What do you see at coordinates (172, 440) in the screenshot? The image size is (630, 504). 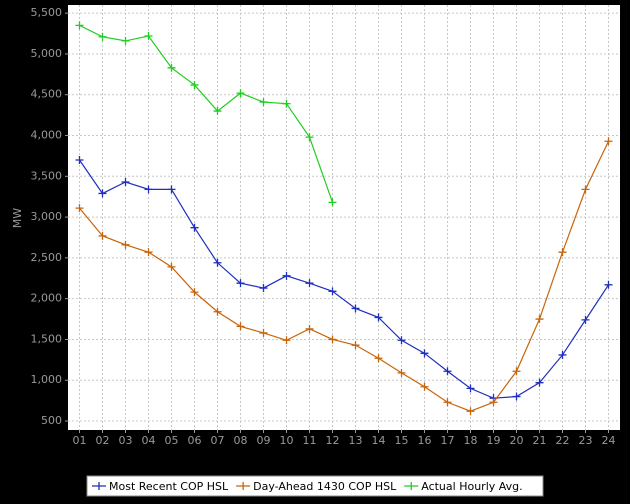 I see `x-tick-label: 05` at bounding box center [172, 440].